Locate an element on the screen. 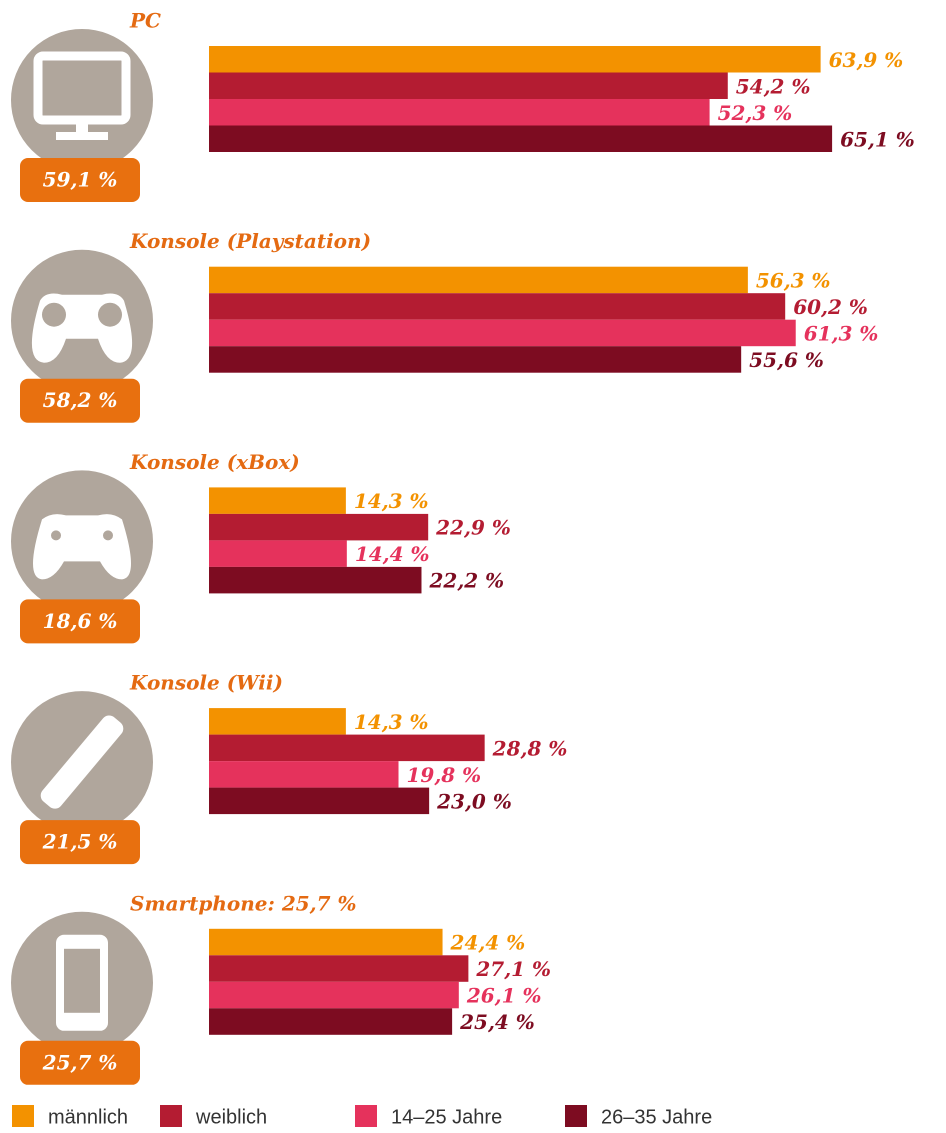  value-label: 22,9 % is located at coordinates (473, 528).